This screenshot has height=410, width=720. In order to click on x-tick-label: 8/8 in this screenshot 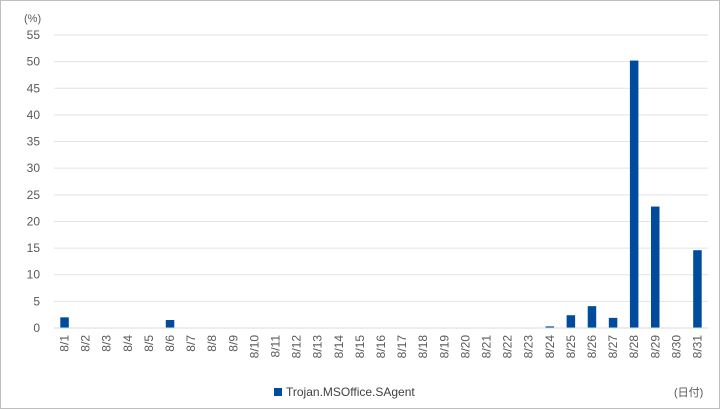, I will do `click(212, 343)`.